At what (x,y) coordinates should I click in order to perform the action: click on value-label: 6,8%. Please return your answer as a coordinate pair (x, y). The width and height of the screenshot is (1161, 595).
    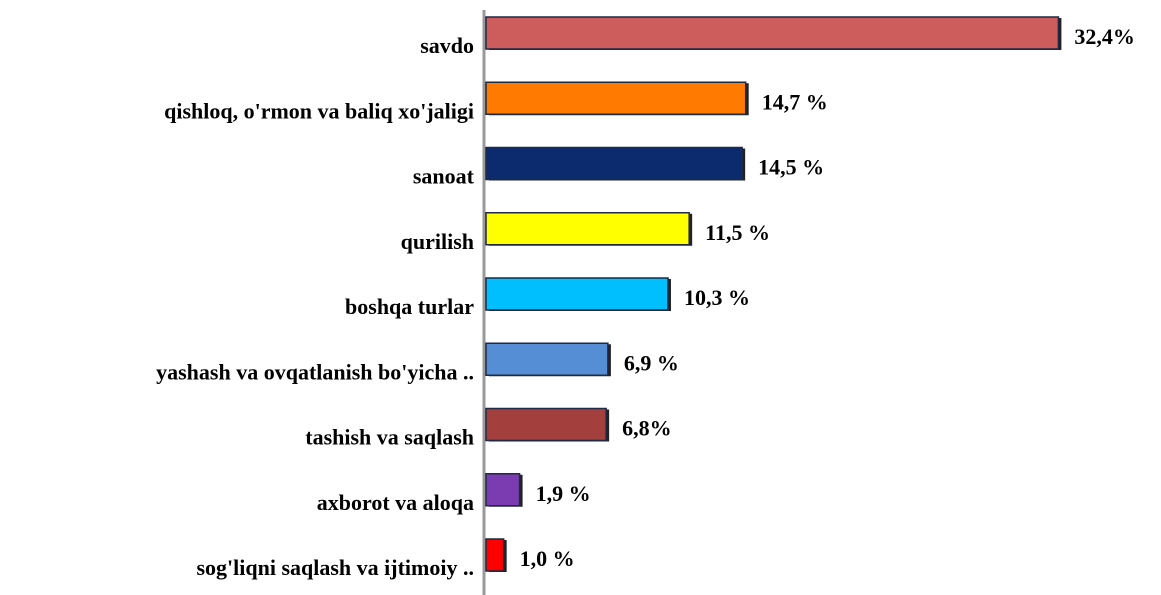
    Looking at the image, I should click on (647, 428).